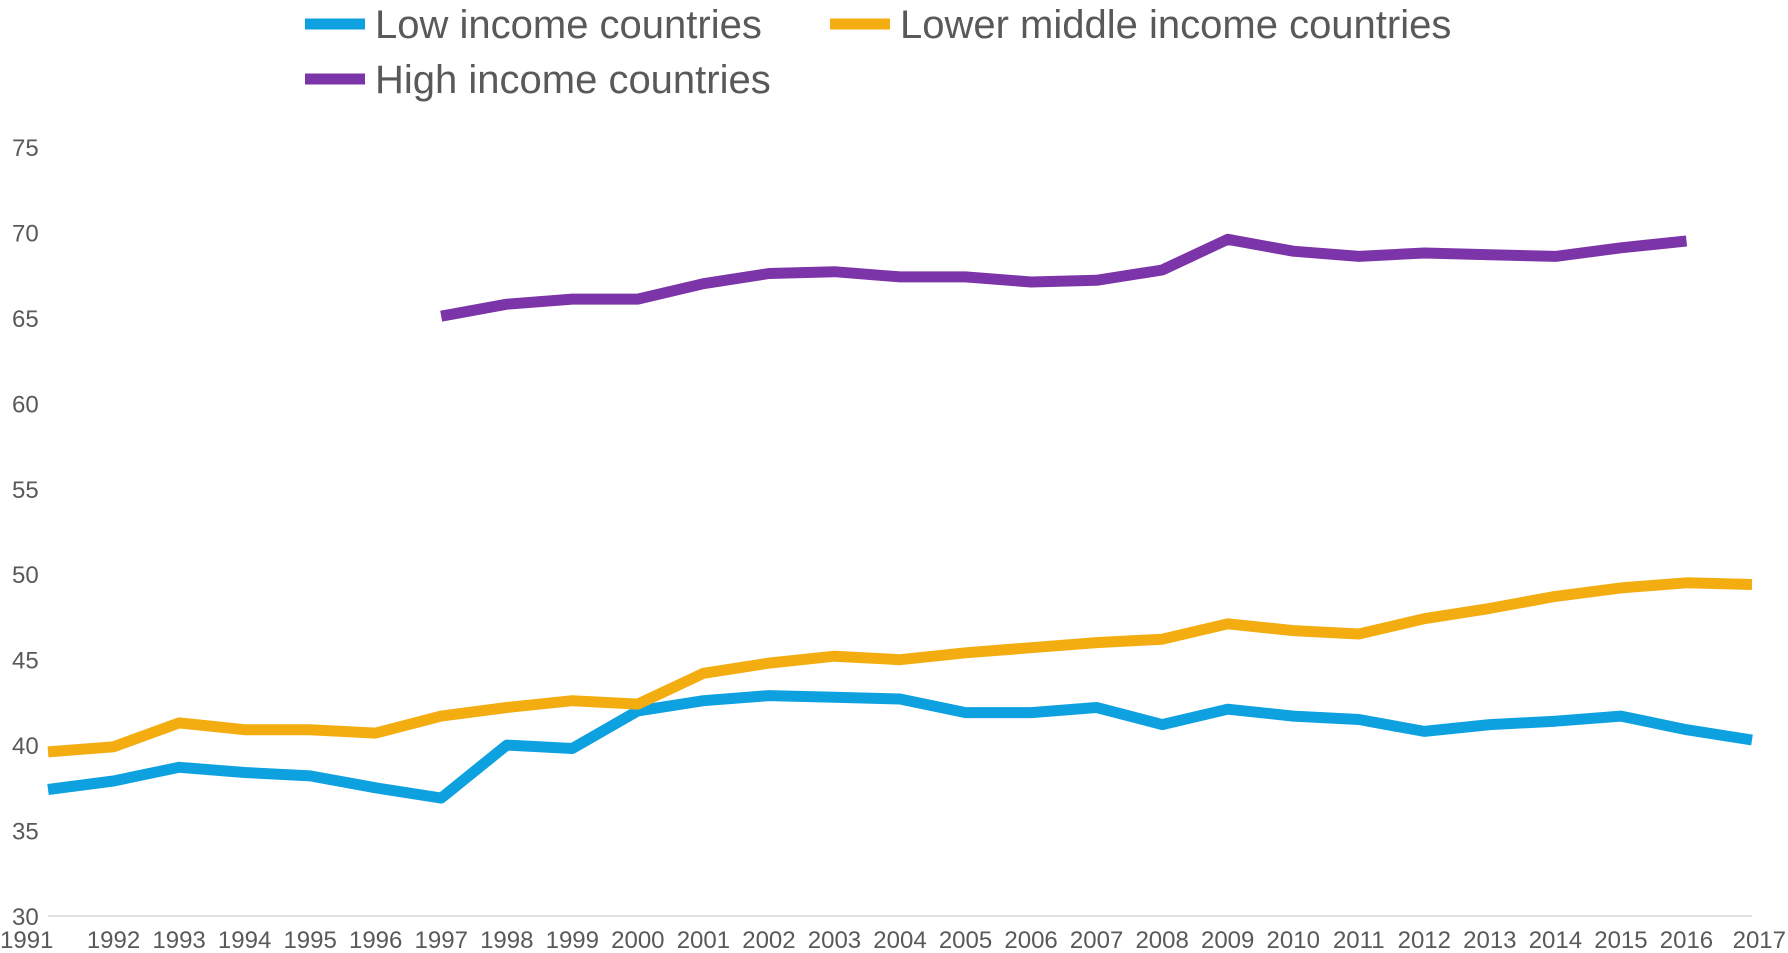  What do you see at coordinates (1489, 940) in the screenshot?
I see `x-tick-label: 2013` at bounding box center [1489, 940].